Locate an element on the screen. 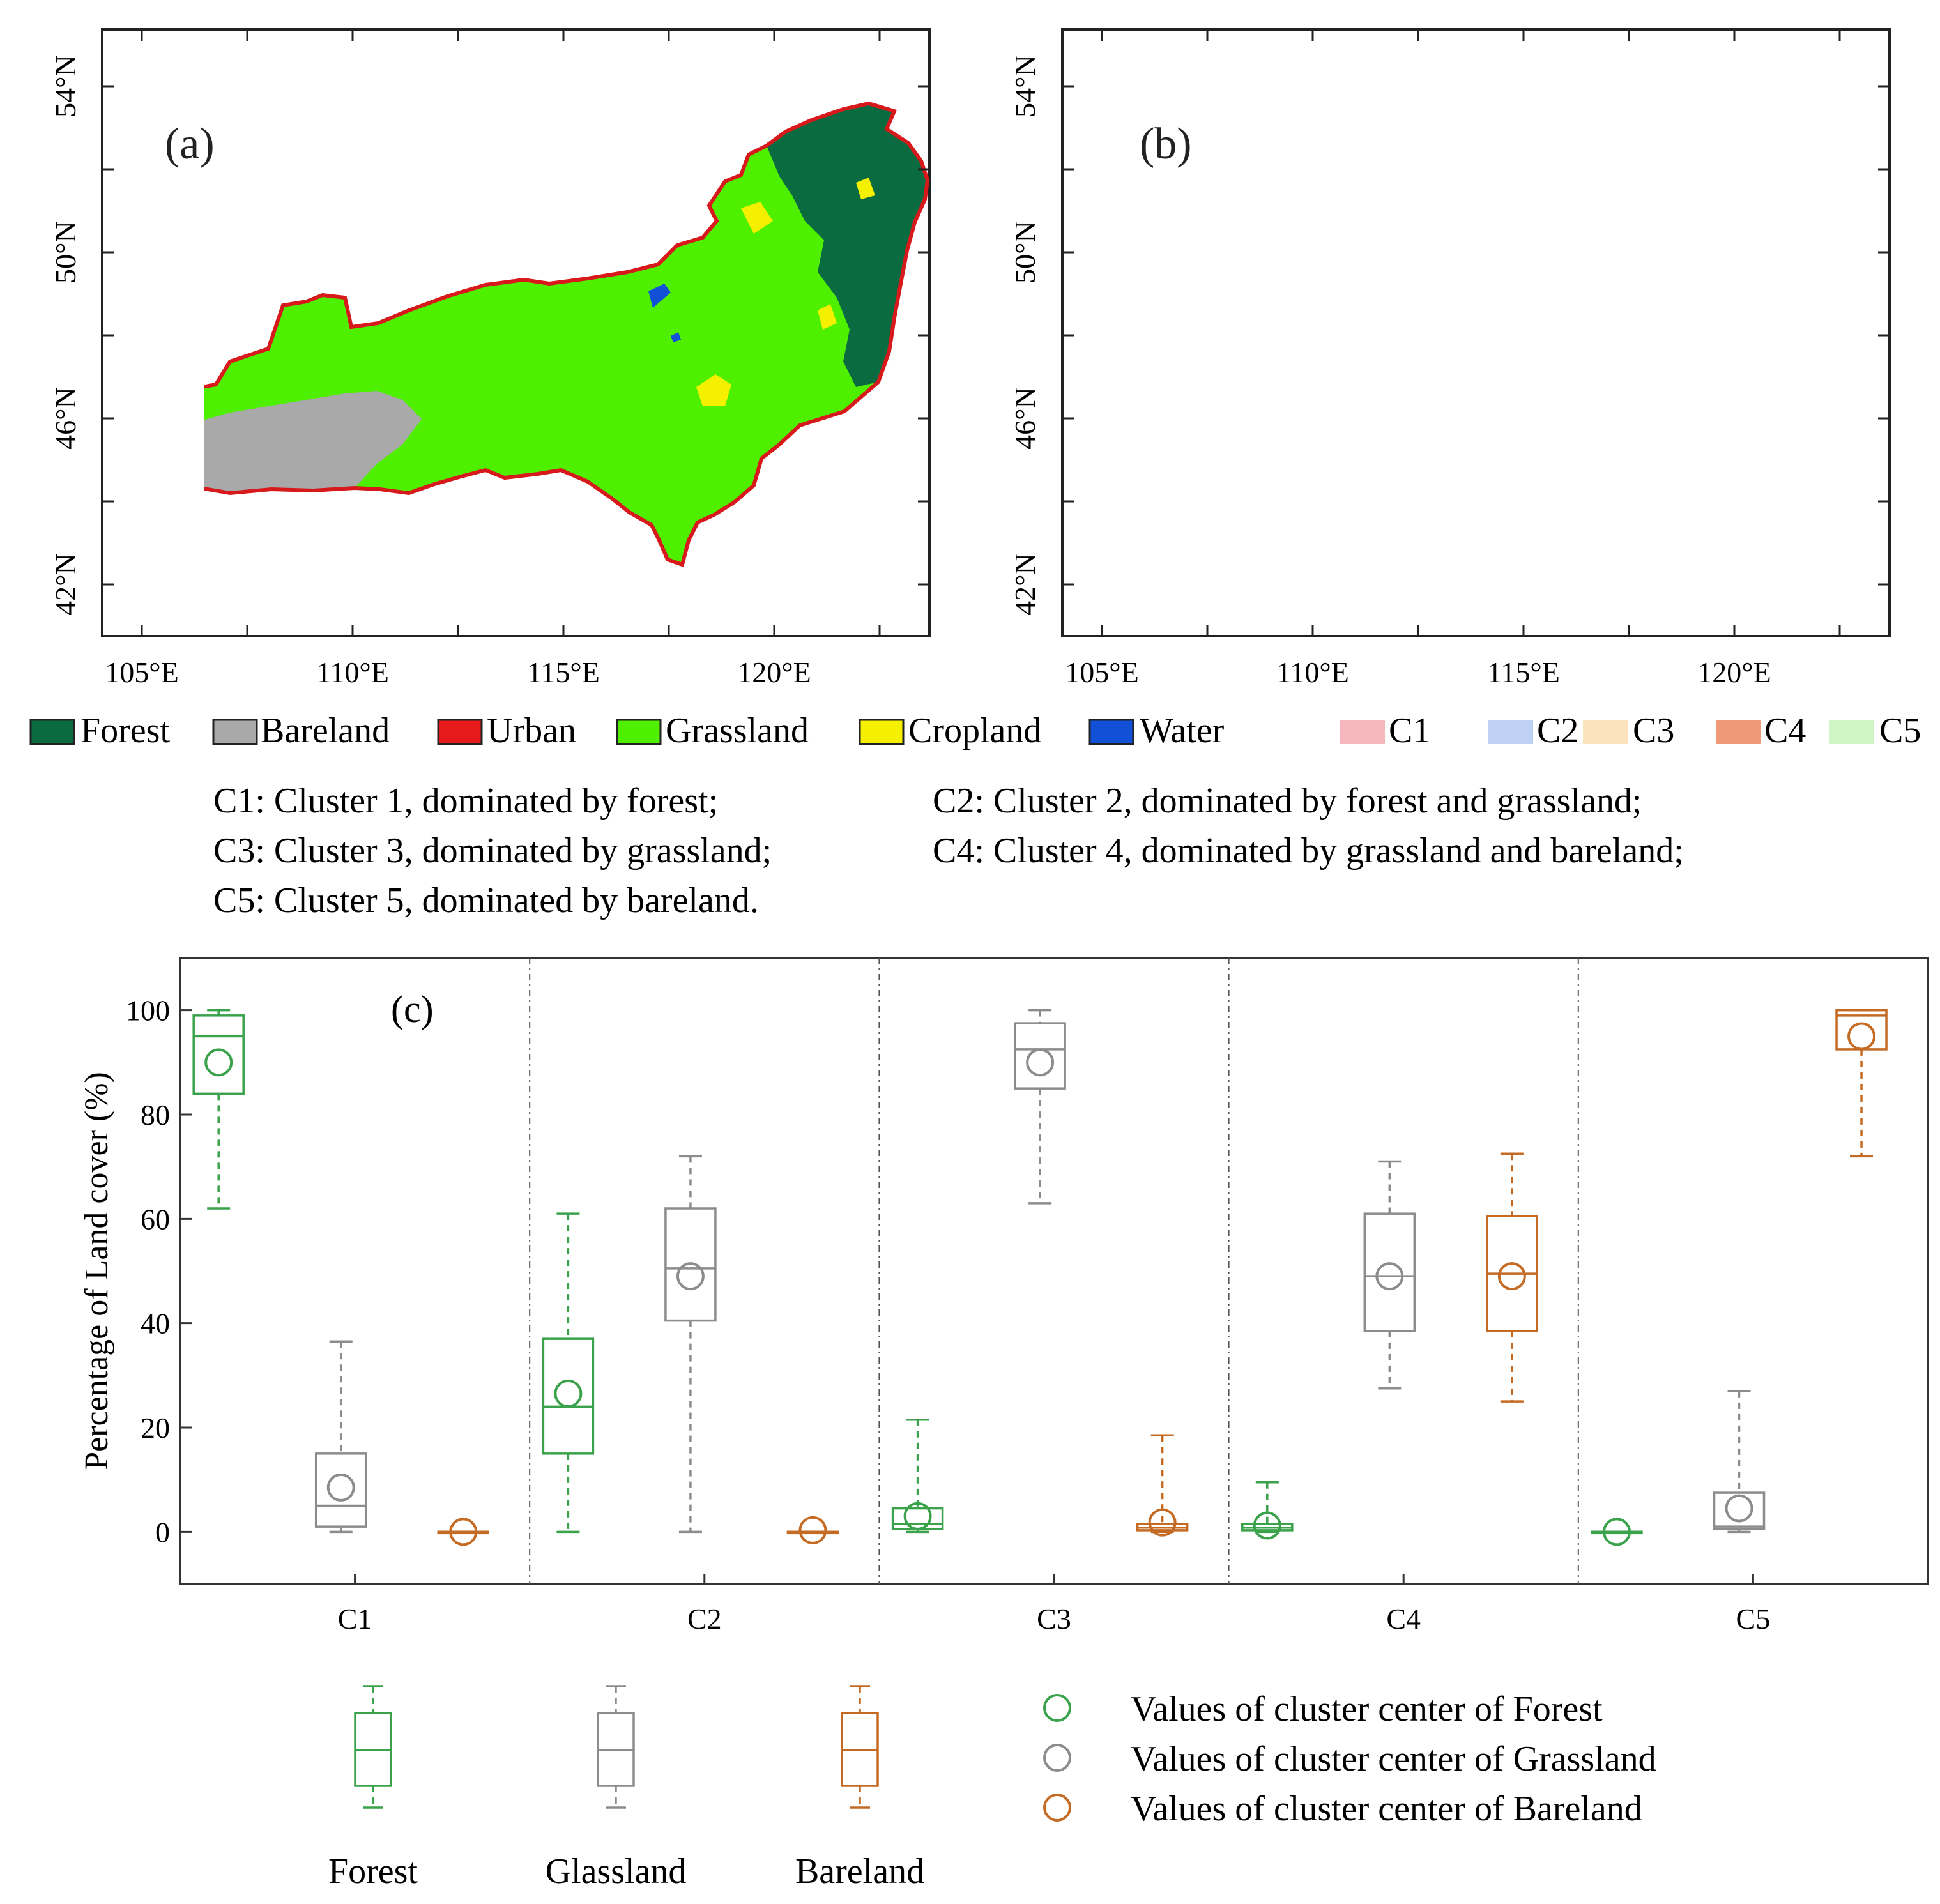 The image size is (1940, 1904). box-legend-label-glassland: Glassland is located at coordinates (616, 1871).